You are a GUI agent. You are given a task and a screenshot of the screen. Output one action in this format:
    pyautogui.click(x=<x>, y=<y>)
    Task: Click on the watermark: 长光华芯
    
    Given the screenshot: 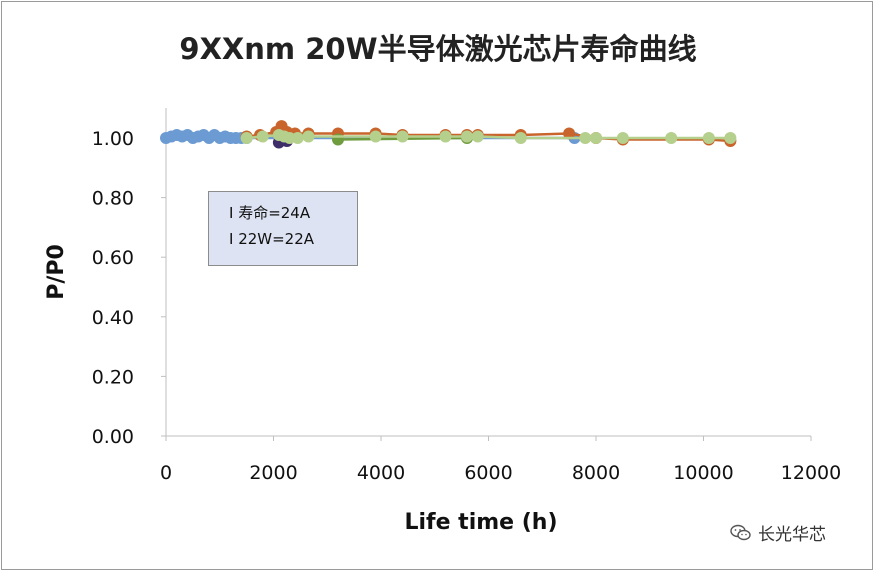 What is the action you would take?
    pyautogui.click(x=778, y=532)
    